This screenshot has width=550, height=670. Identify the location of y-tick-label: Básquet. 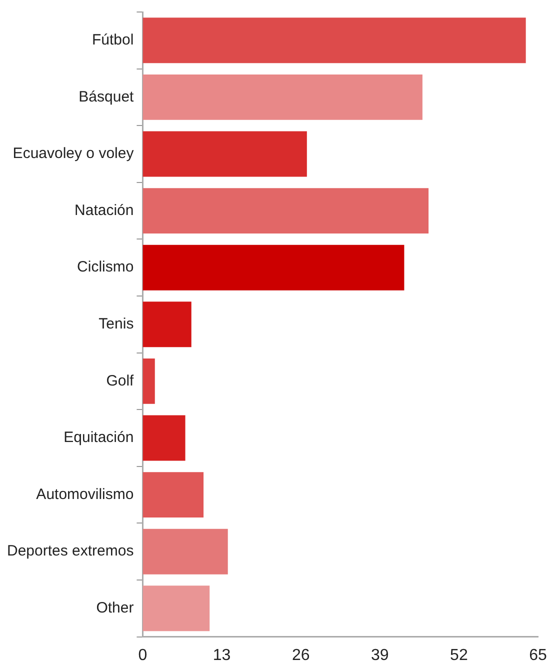
(106, 97).